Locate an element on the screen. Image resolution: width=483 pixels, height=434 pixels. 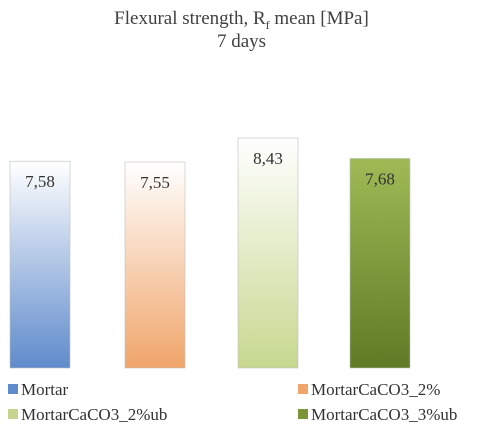
legend-label-2: MortarCaCO3_2% is located at coordinates (376, 389).